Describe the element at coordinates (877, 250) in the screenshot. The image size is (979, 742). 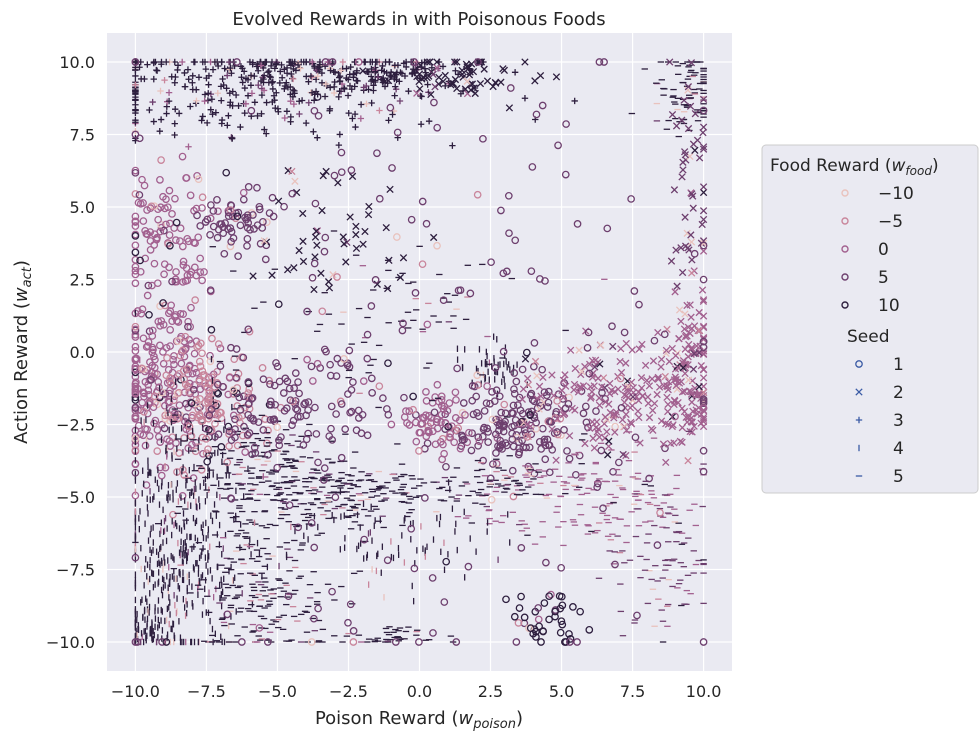
I see `legend-hue-entries: −10 −5 0 5 10` at that location.